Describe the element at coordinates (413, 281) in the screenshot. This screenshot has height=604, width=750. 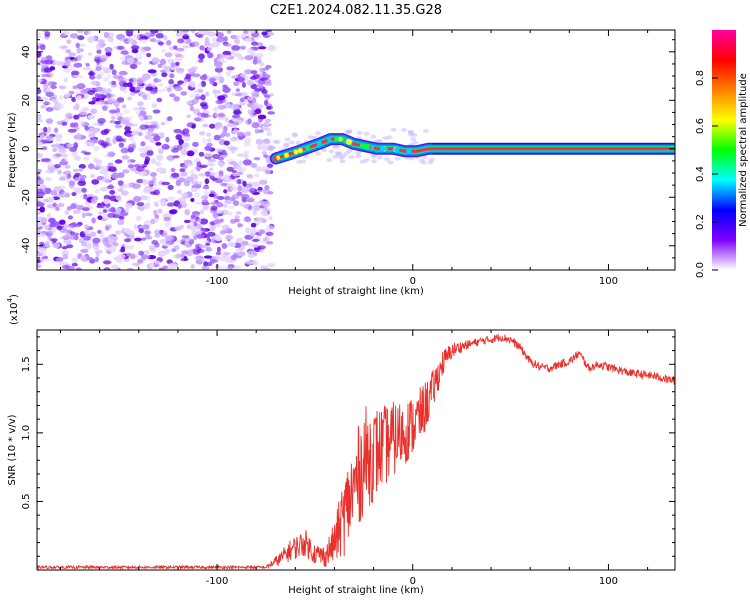
I see `x-tick-label: 0` at that location.